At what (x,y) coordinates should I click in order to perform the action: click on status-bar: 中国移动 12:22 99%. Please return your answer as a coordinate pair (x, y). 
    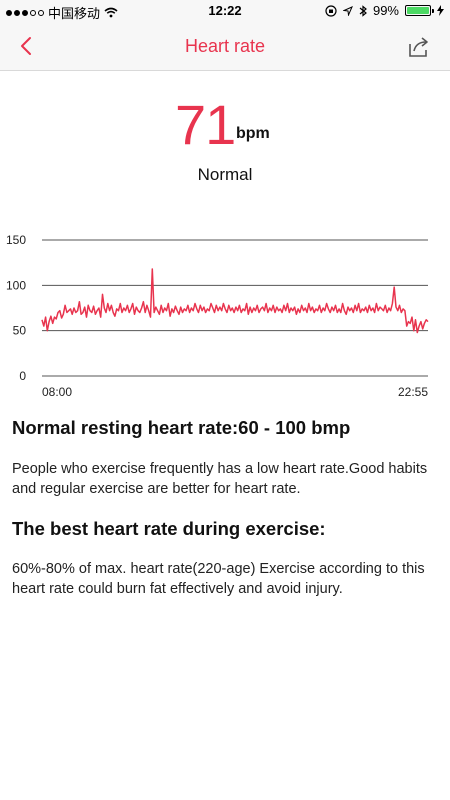
    Looking at the image, I should click on (225, 11).